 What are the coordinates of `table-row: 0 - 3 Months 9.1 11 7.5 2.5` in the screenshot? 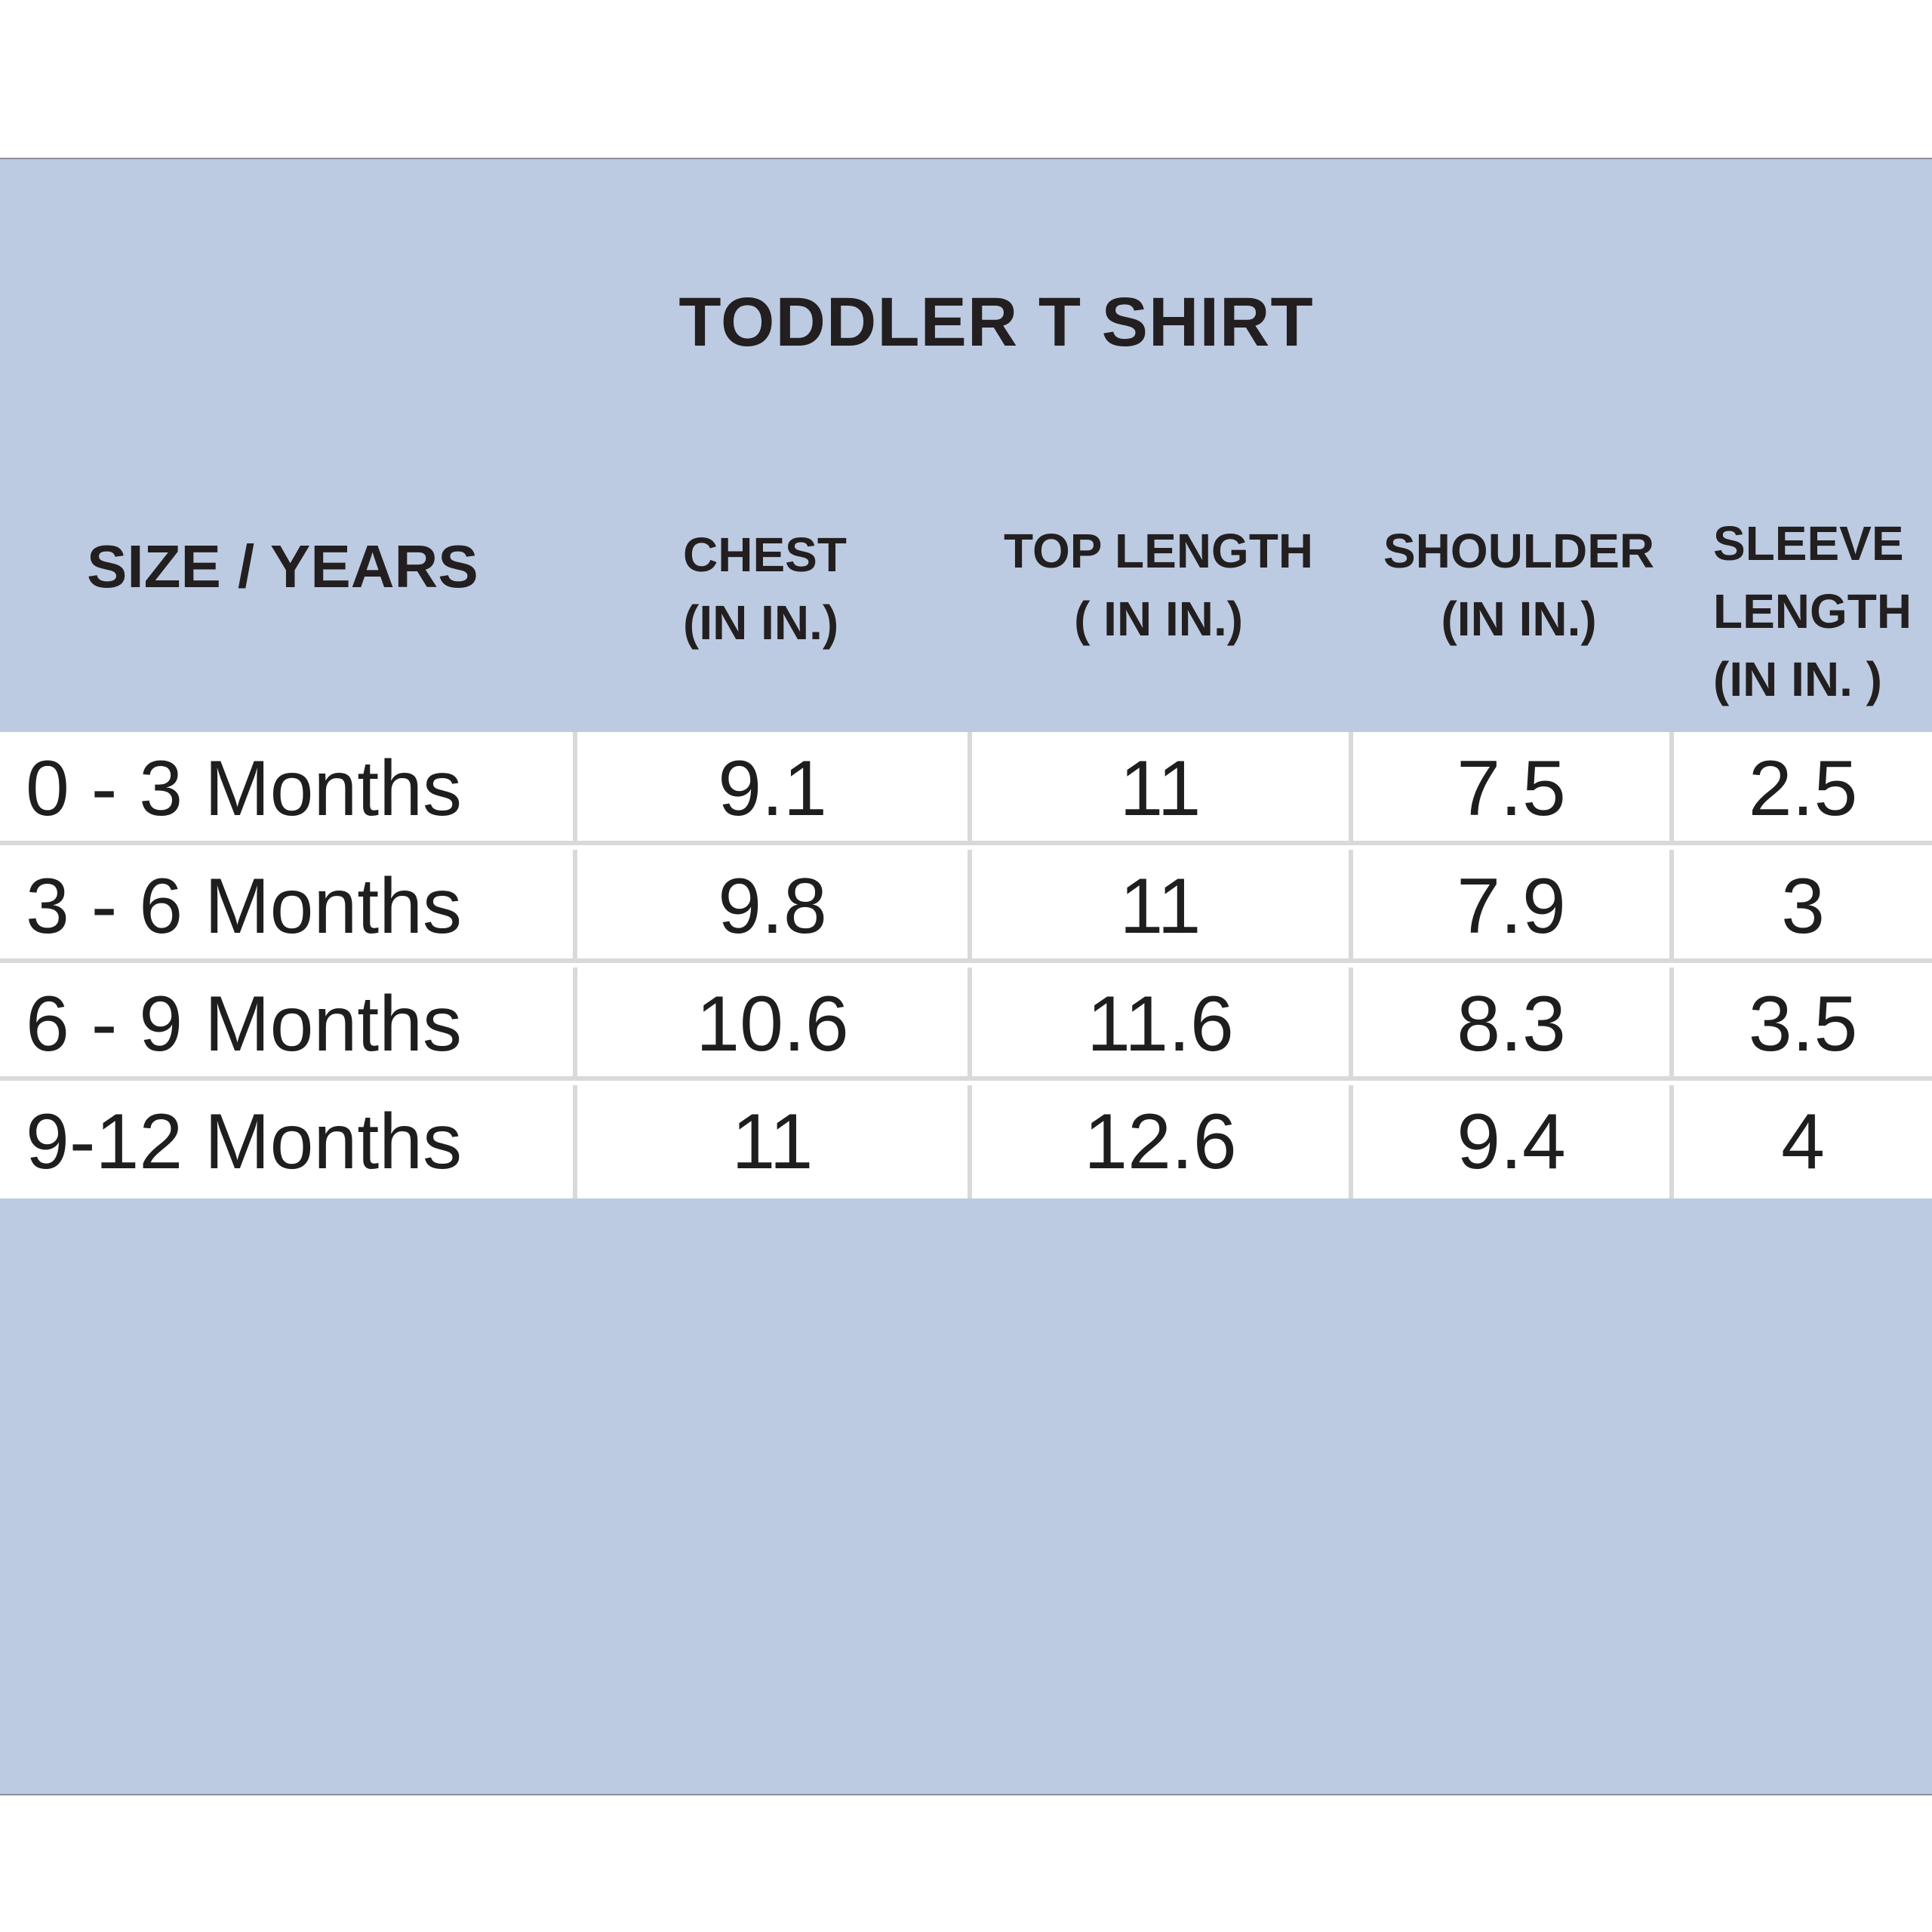 It's located at (966, 788).